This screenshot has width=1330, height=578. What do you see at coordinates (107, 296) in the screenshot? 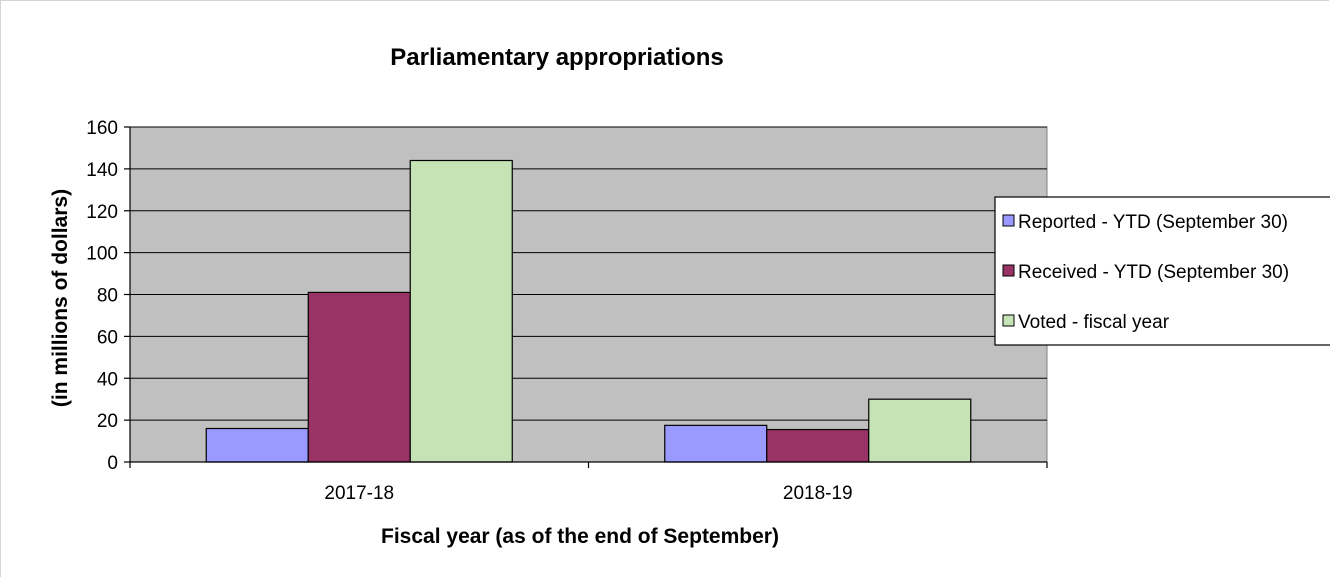
I see `y-tick-label: 80` at bounding box center [107, 296].